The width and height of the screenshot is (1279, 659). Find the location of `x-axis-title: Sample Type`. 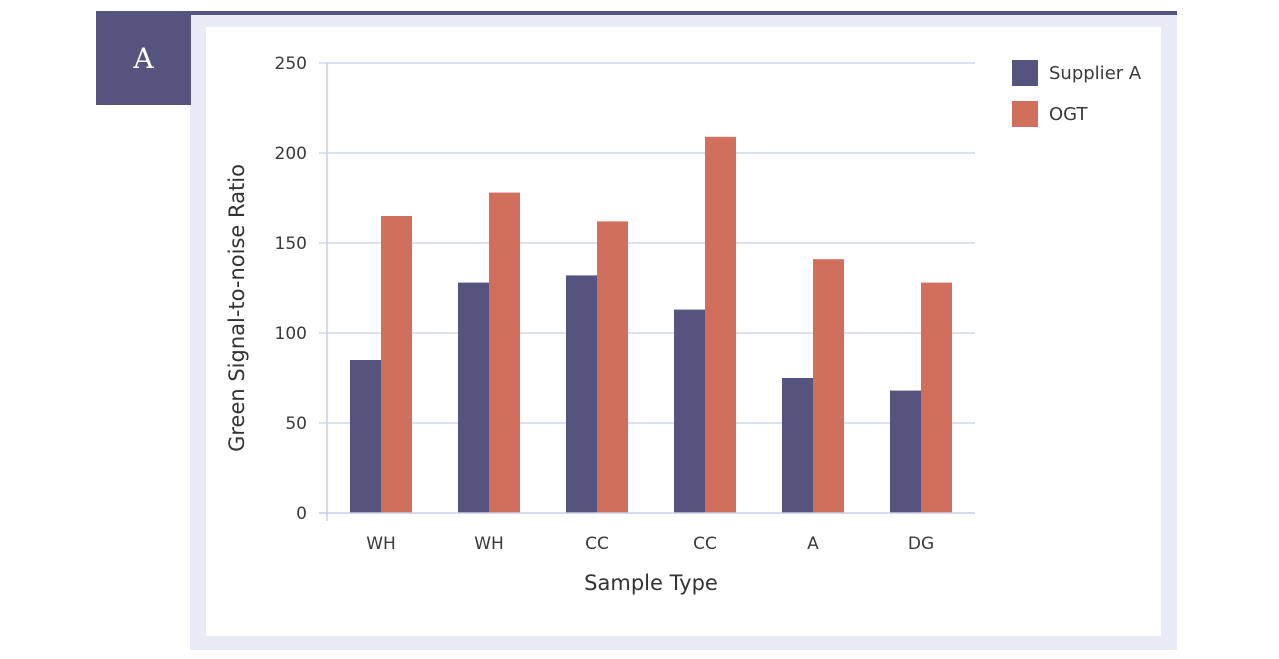

x-axis-title: Sample Type is located at coordinates (651, 583).